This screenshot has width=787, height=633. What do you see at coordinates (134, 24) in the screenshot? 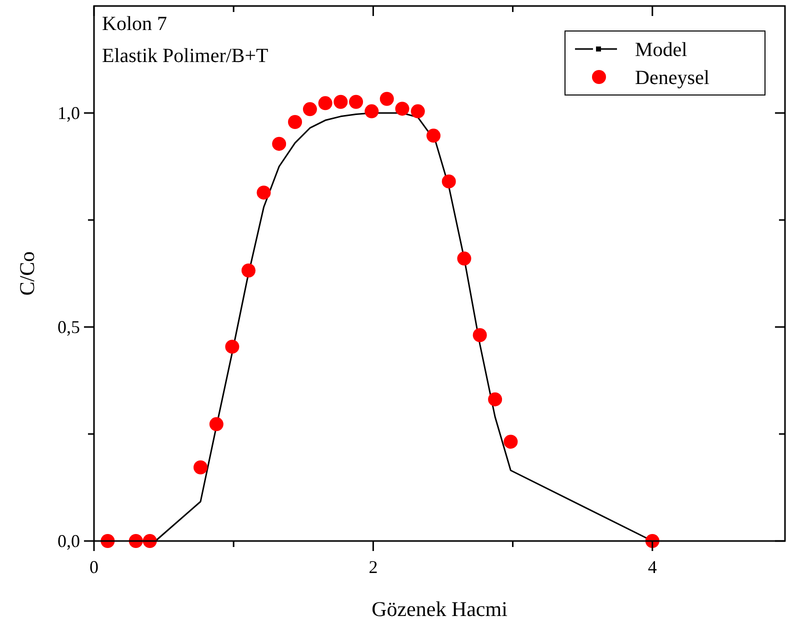
I see `annotation: Kolon 7` at bounding box center [134, 24].